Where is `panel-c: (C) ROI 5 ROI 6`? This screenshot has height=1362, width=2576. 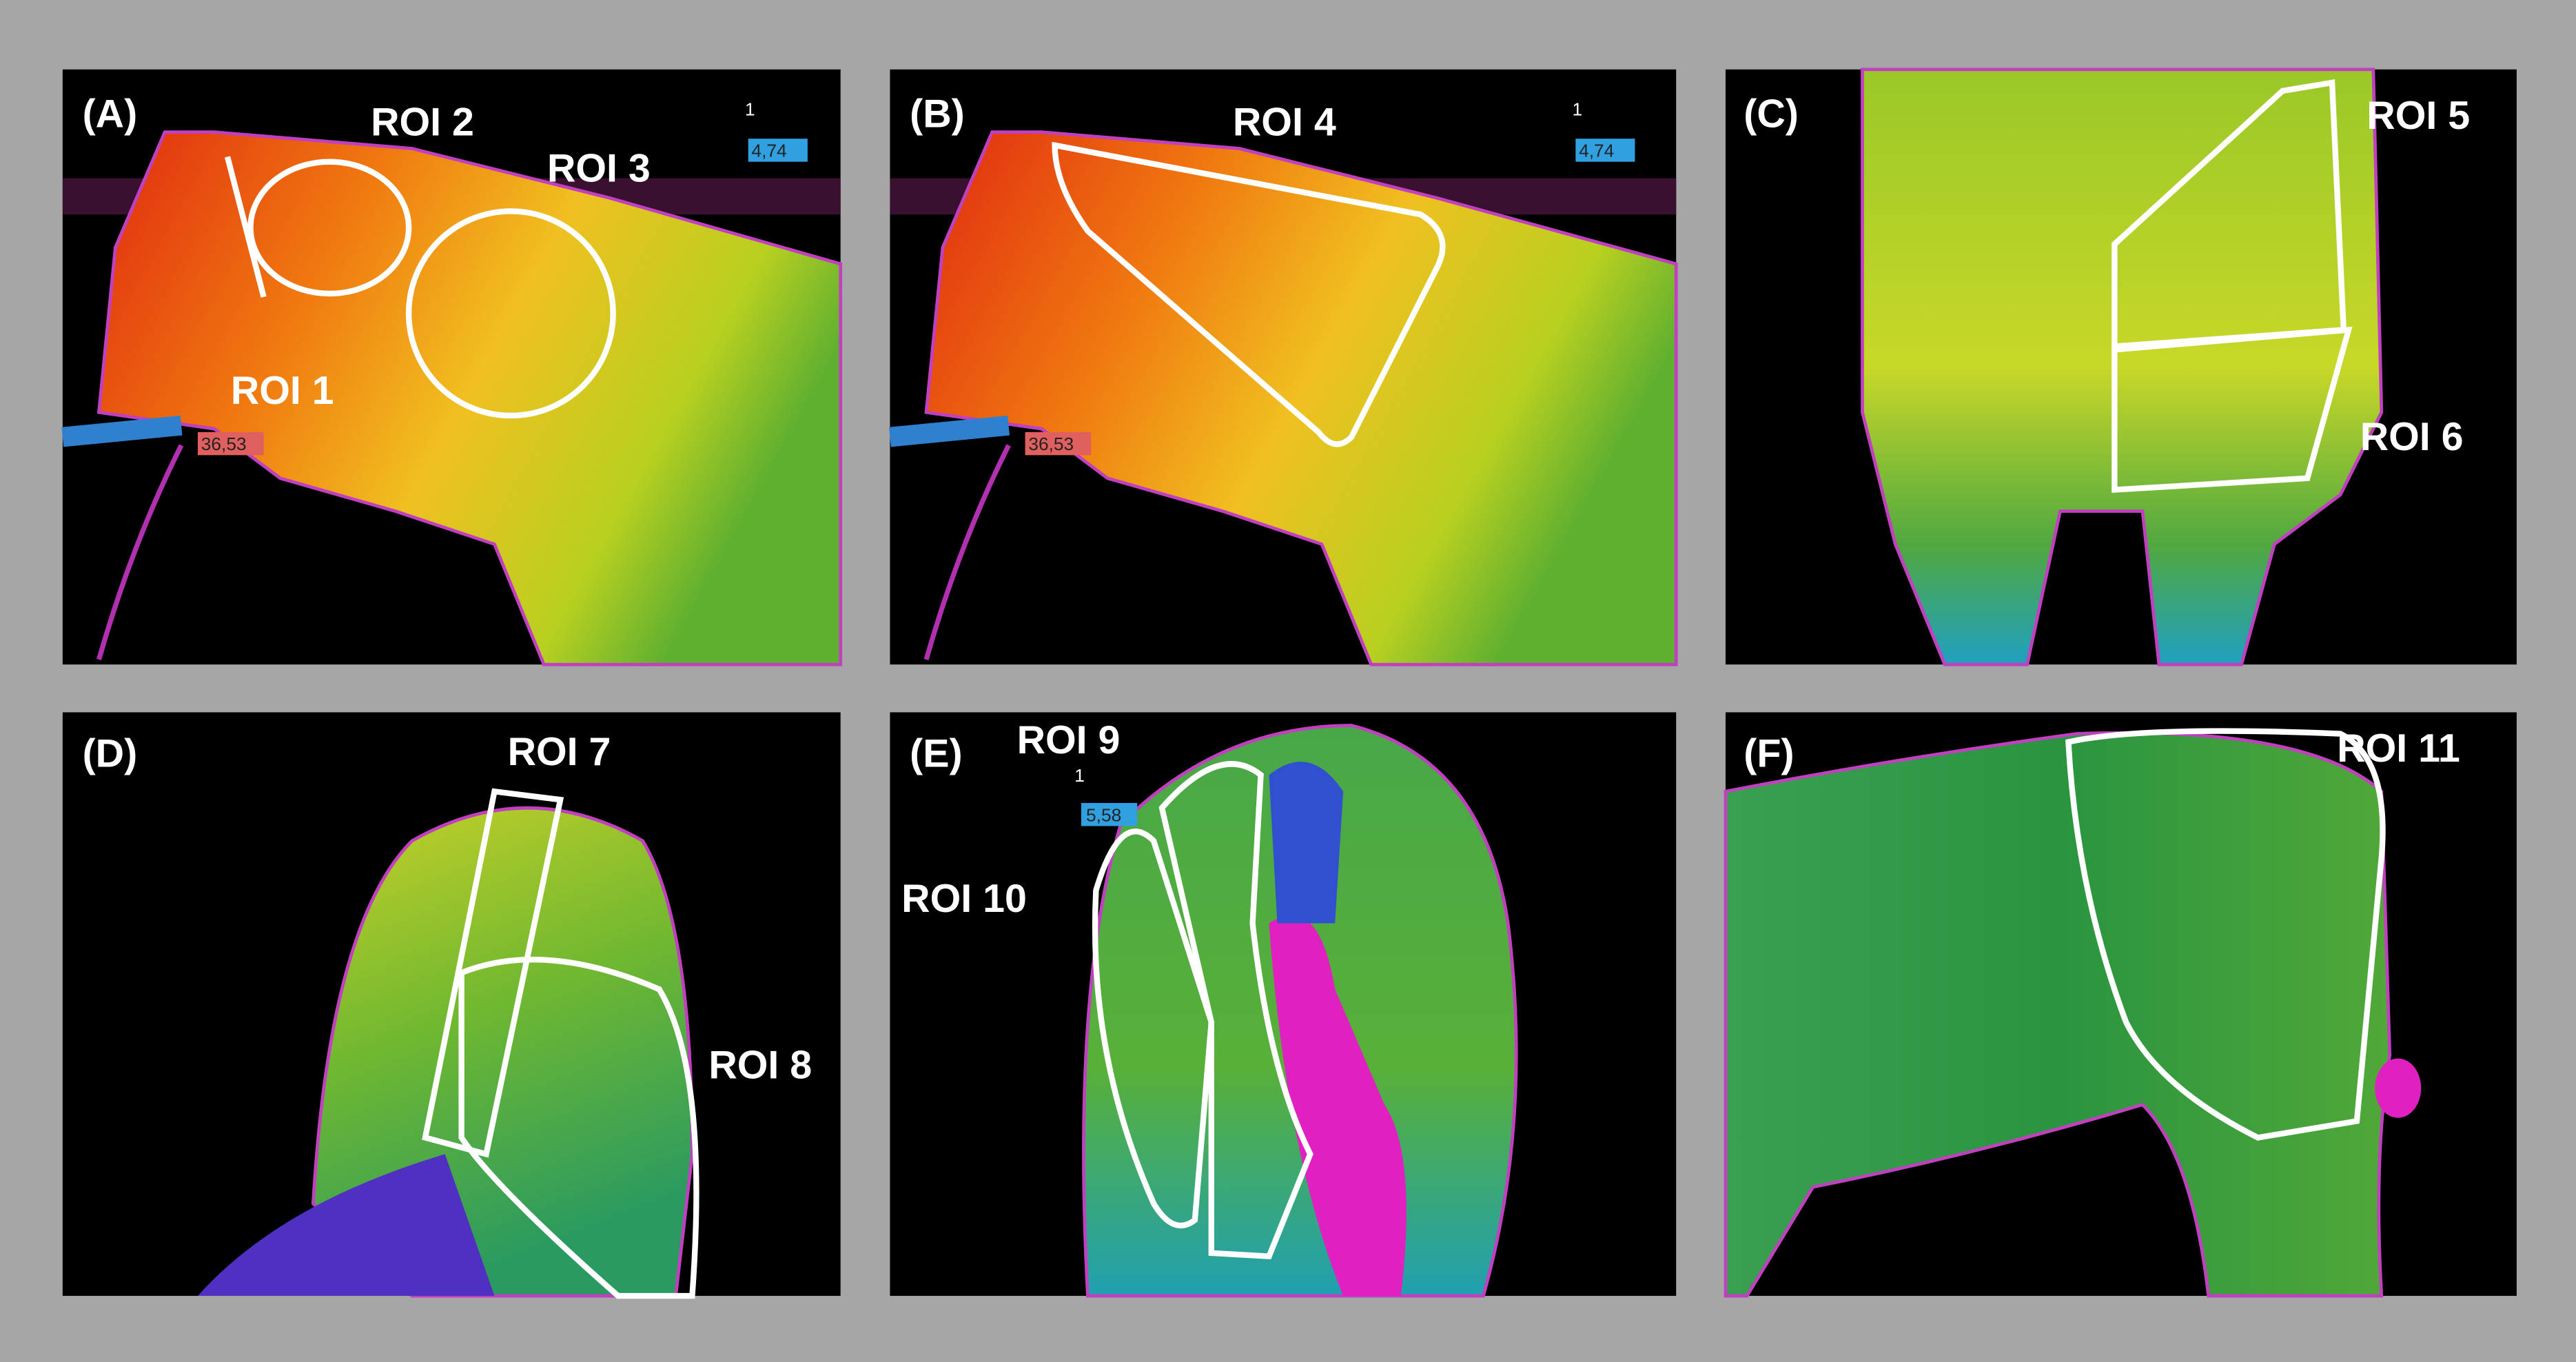 panel-c: (C) ROI 5 ROI 6 is located at coordinates (2121, 367).